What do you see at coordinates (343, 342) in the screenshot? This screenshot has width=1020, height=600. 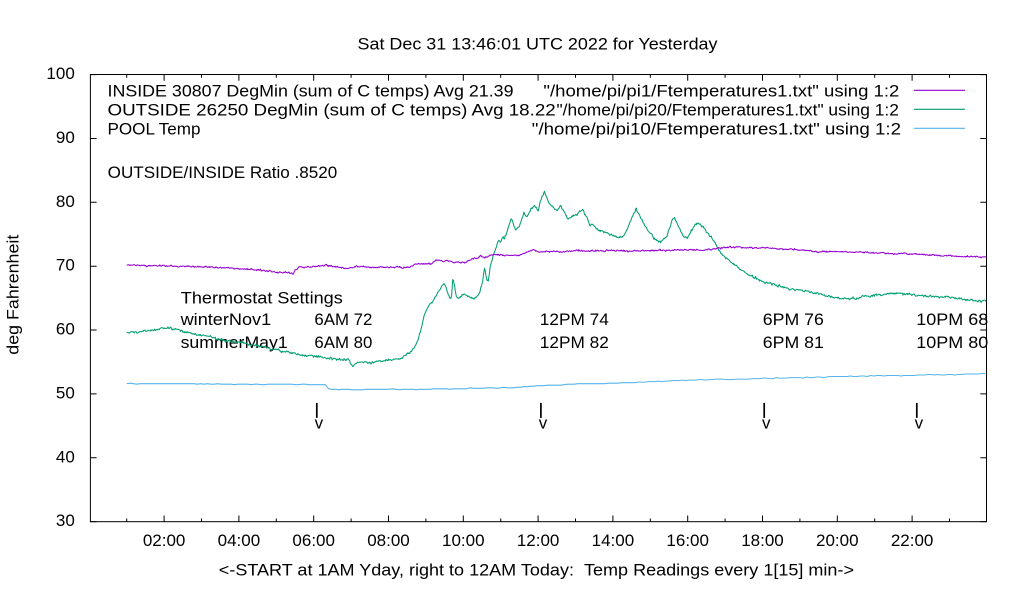 I see `svg-text: 6AM 80` at bounding box center [343, 342].